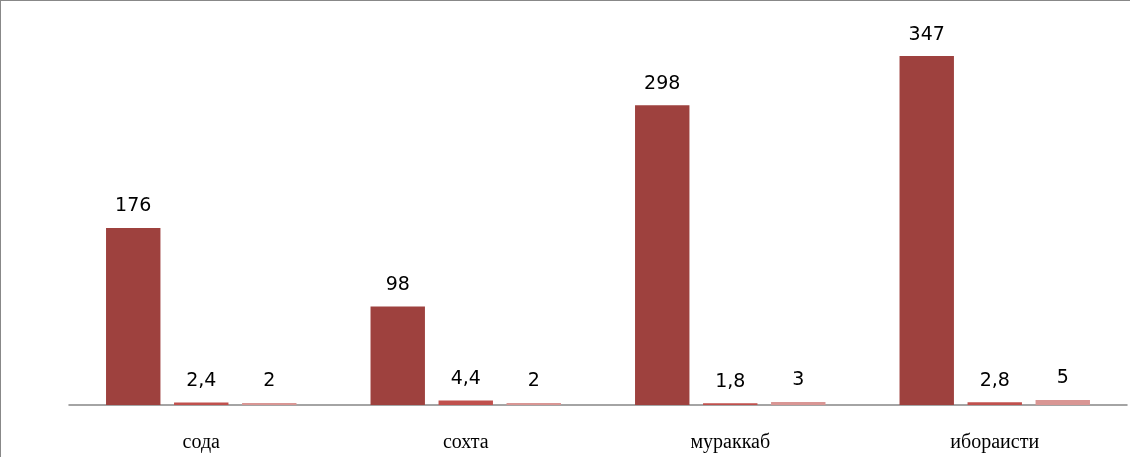 This screenshot has width=1130, height=457. What do you see at coordinates (133, 204) in the screenshot?
I see `data-label: 176` at bounding box center [133, 204].